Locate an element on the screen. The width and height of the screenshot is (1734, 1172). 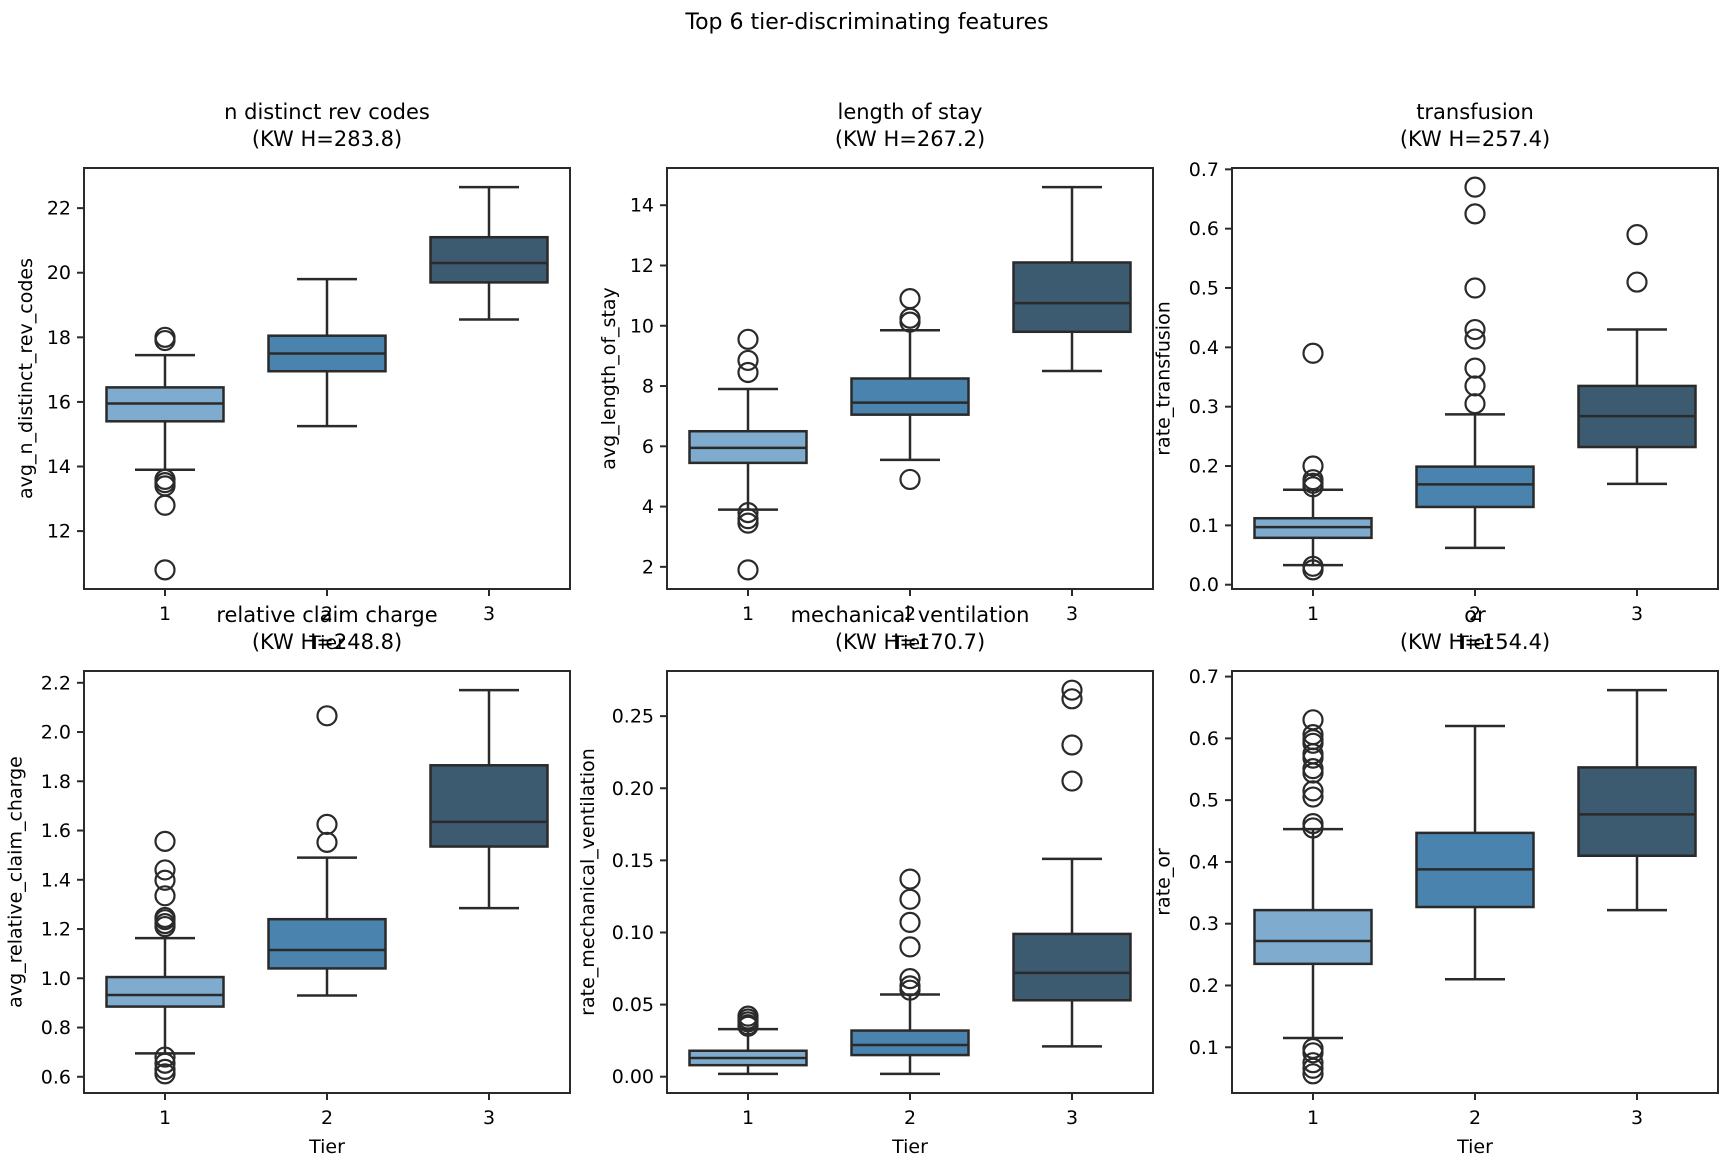
y-axis-label: avg_length_of_stay is located at coordinates (609, 378).